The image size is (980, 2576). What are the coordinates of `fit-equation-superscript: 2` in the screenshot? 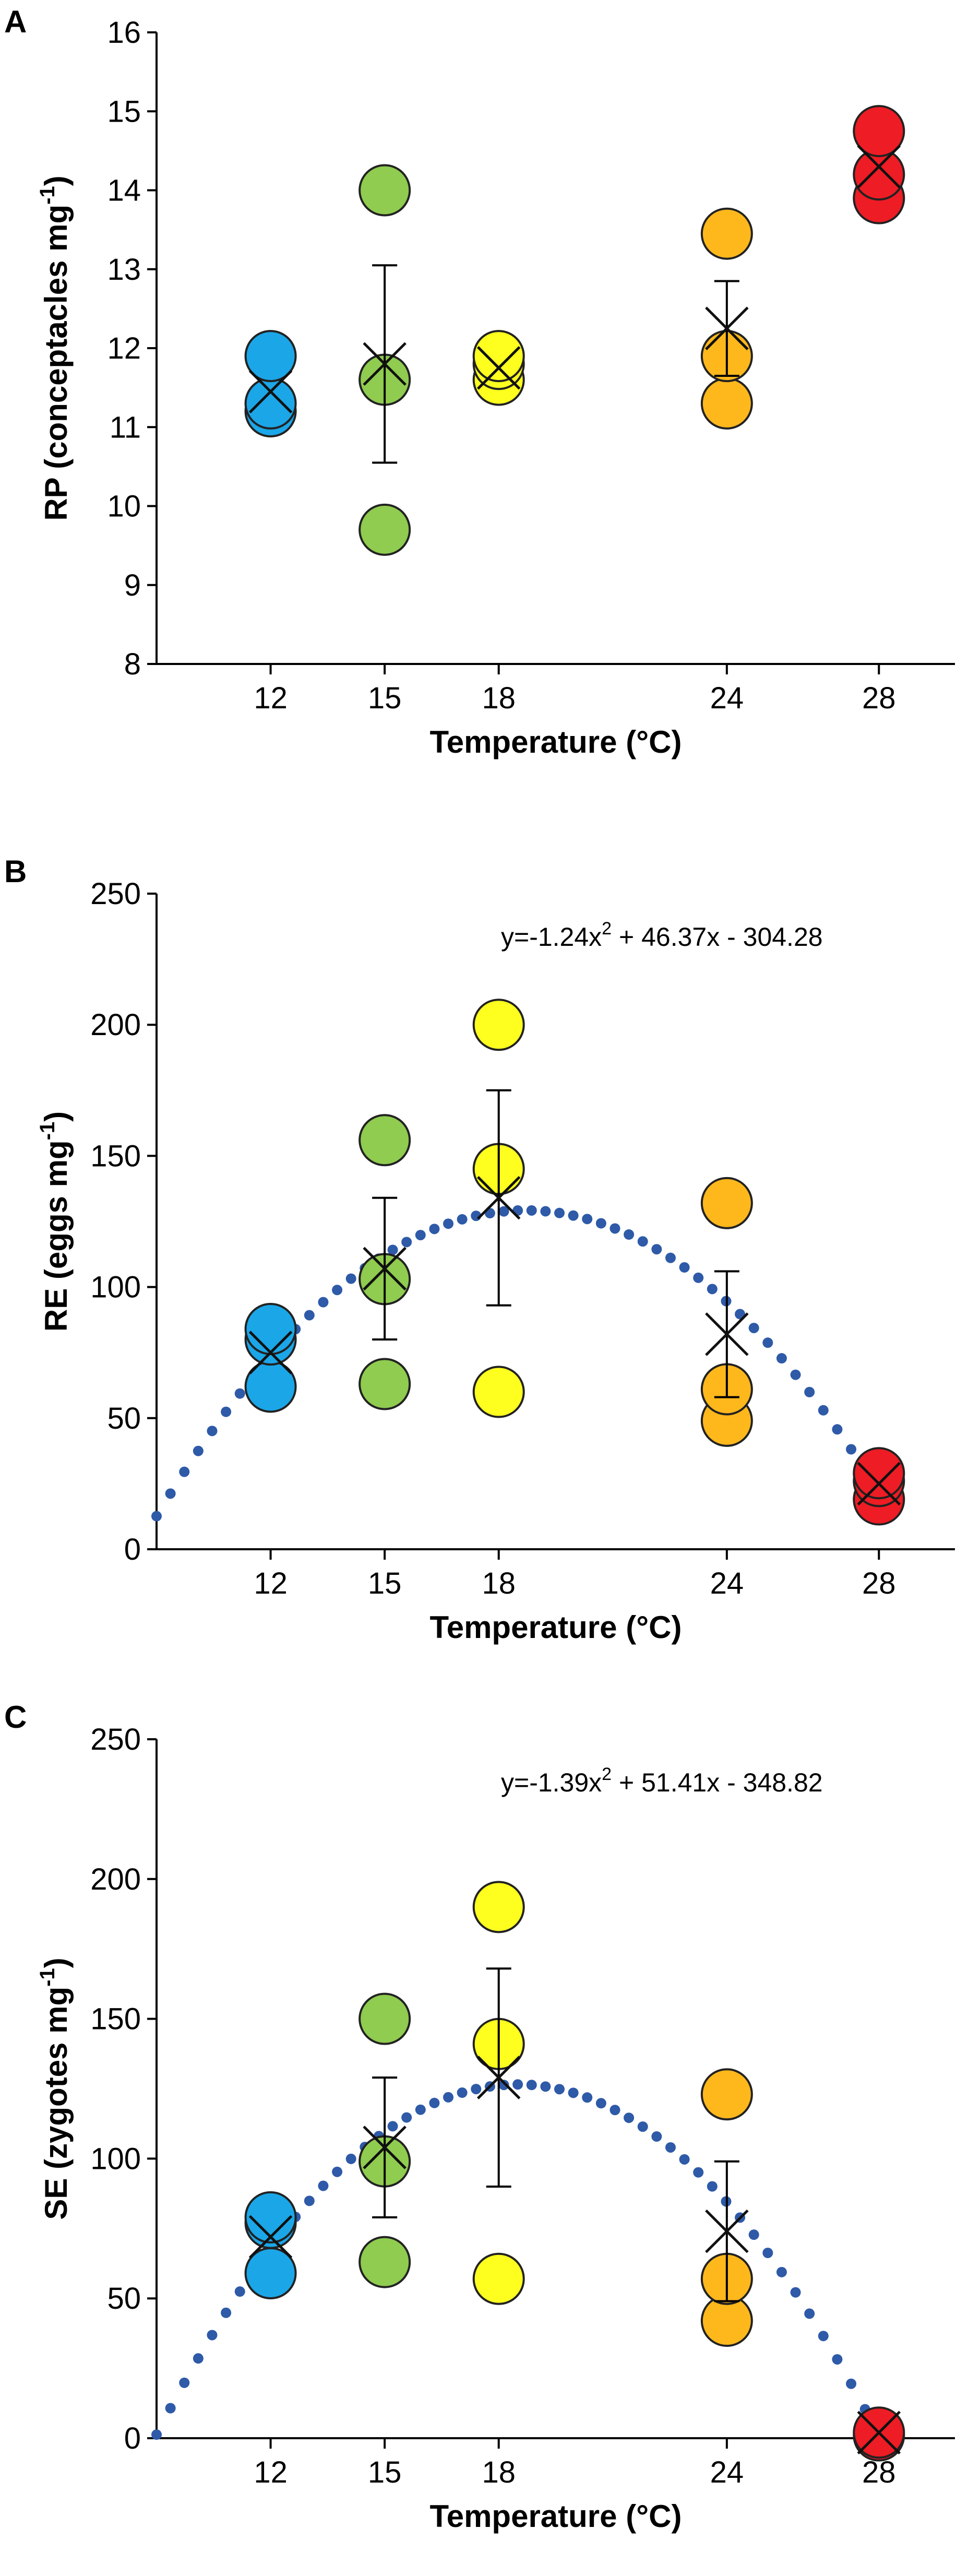 It's located at (607, 929).